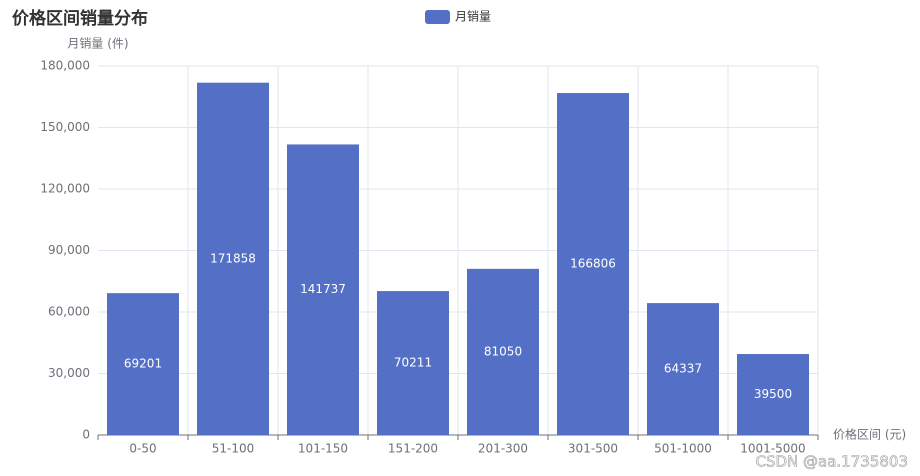 The image size is (920, 476). I want to click on legend-swatch, so click(437, 17).